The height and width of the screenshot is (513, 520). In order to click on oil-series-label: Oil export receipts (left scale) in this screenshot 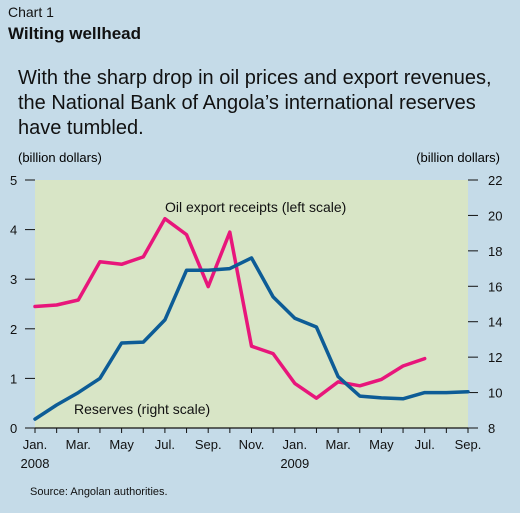, I will do `click(255, 207)`.